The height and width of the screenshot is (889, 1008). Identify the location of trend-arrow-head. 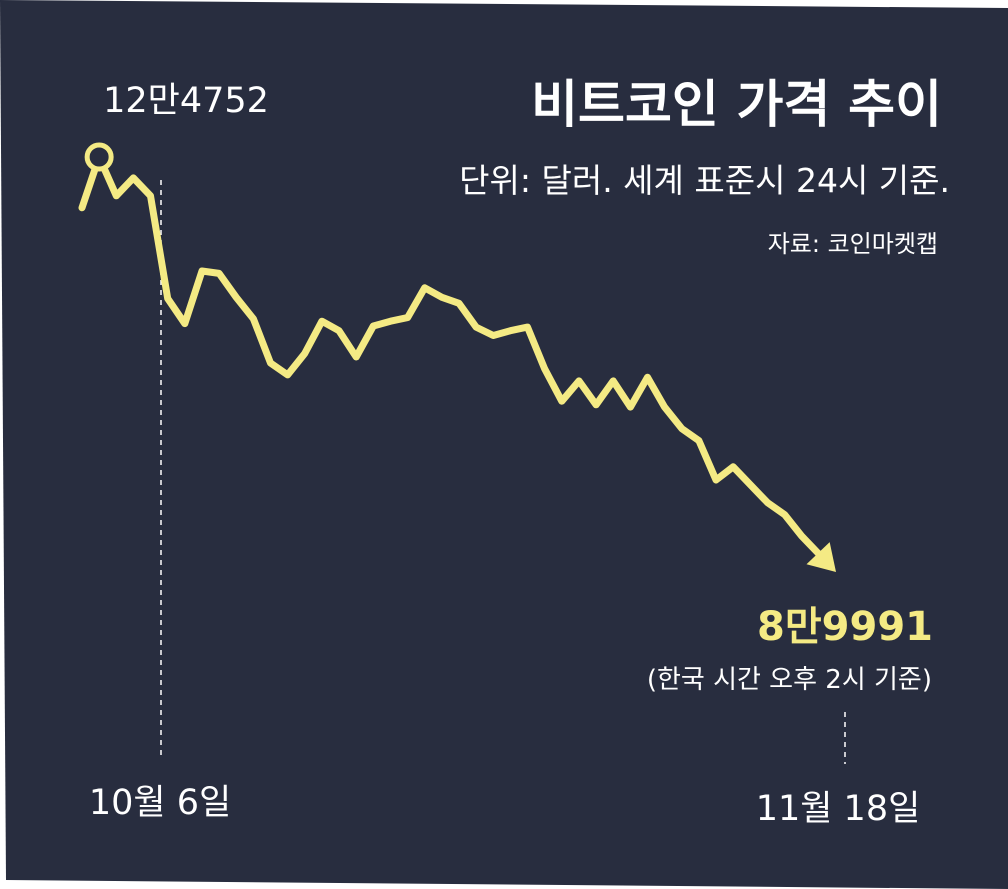
(821, 557).